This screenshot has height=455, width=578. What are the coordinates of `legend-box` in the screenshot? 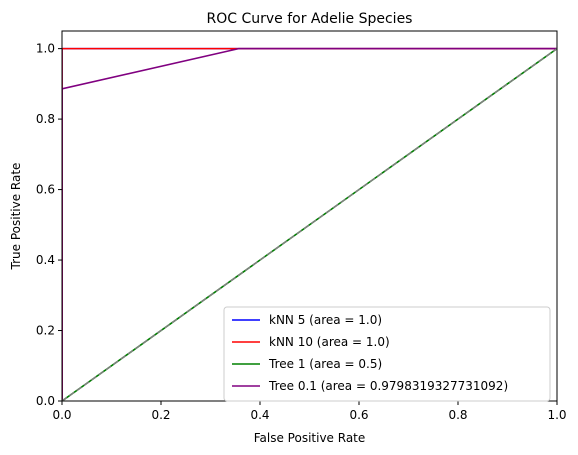 It's located at (387, 354).